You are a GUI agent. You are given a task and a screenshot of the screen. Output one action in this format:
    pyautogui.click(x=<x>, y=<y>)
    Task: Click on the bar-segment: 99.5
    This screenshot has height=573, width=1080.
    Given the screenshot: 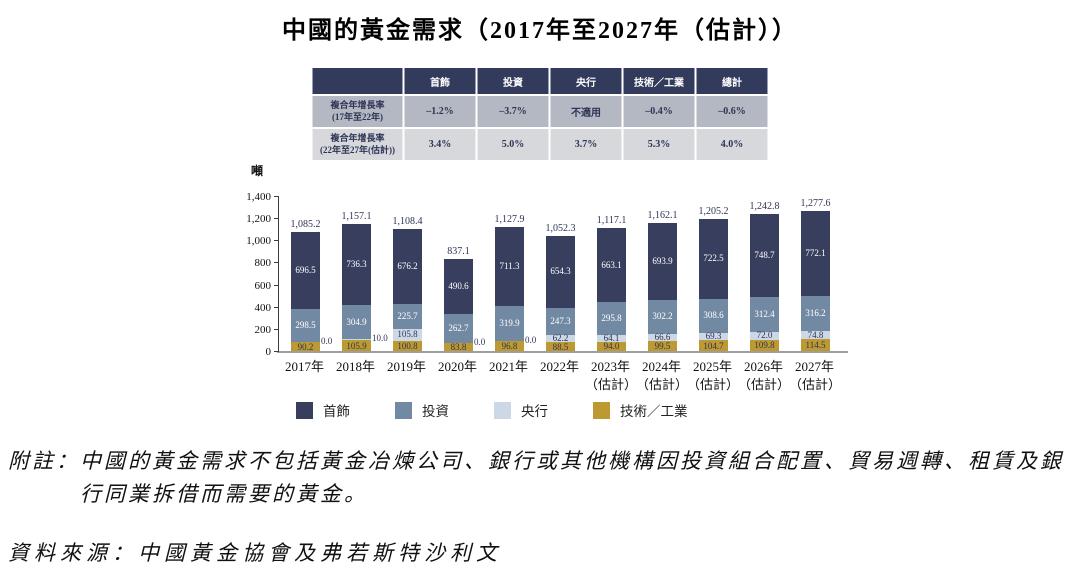 What is the action you would take?
    pyautogui.click(x=662, y=346)
    